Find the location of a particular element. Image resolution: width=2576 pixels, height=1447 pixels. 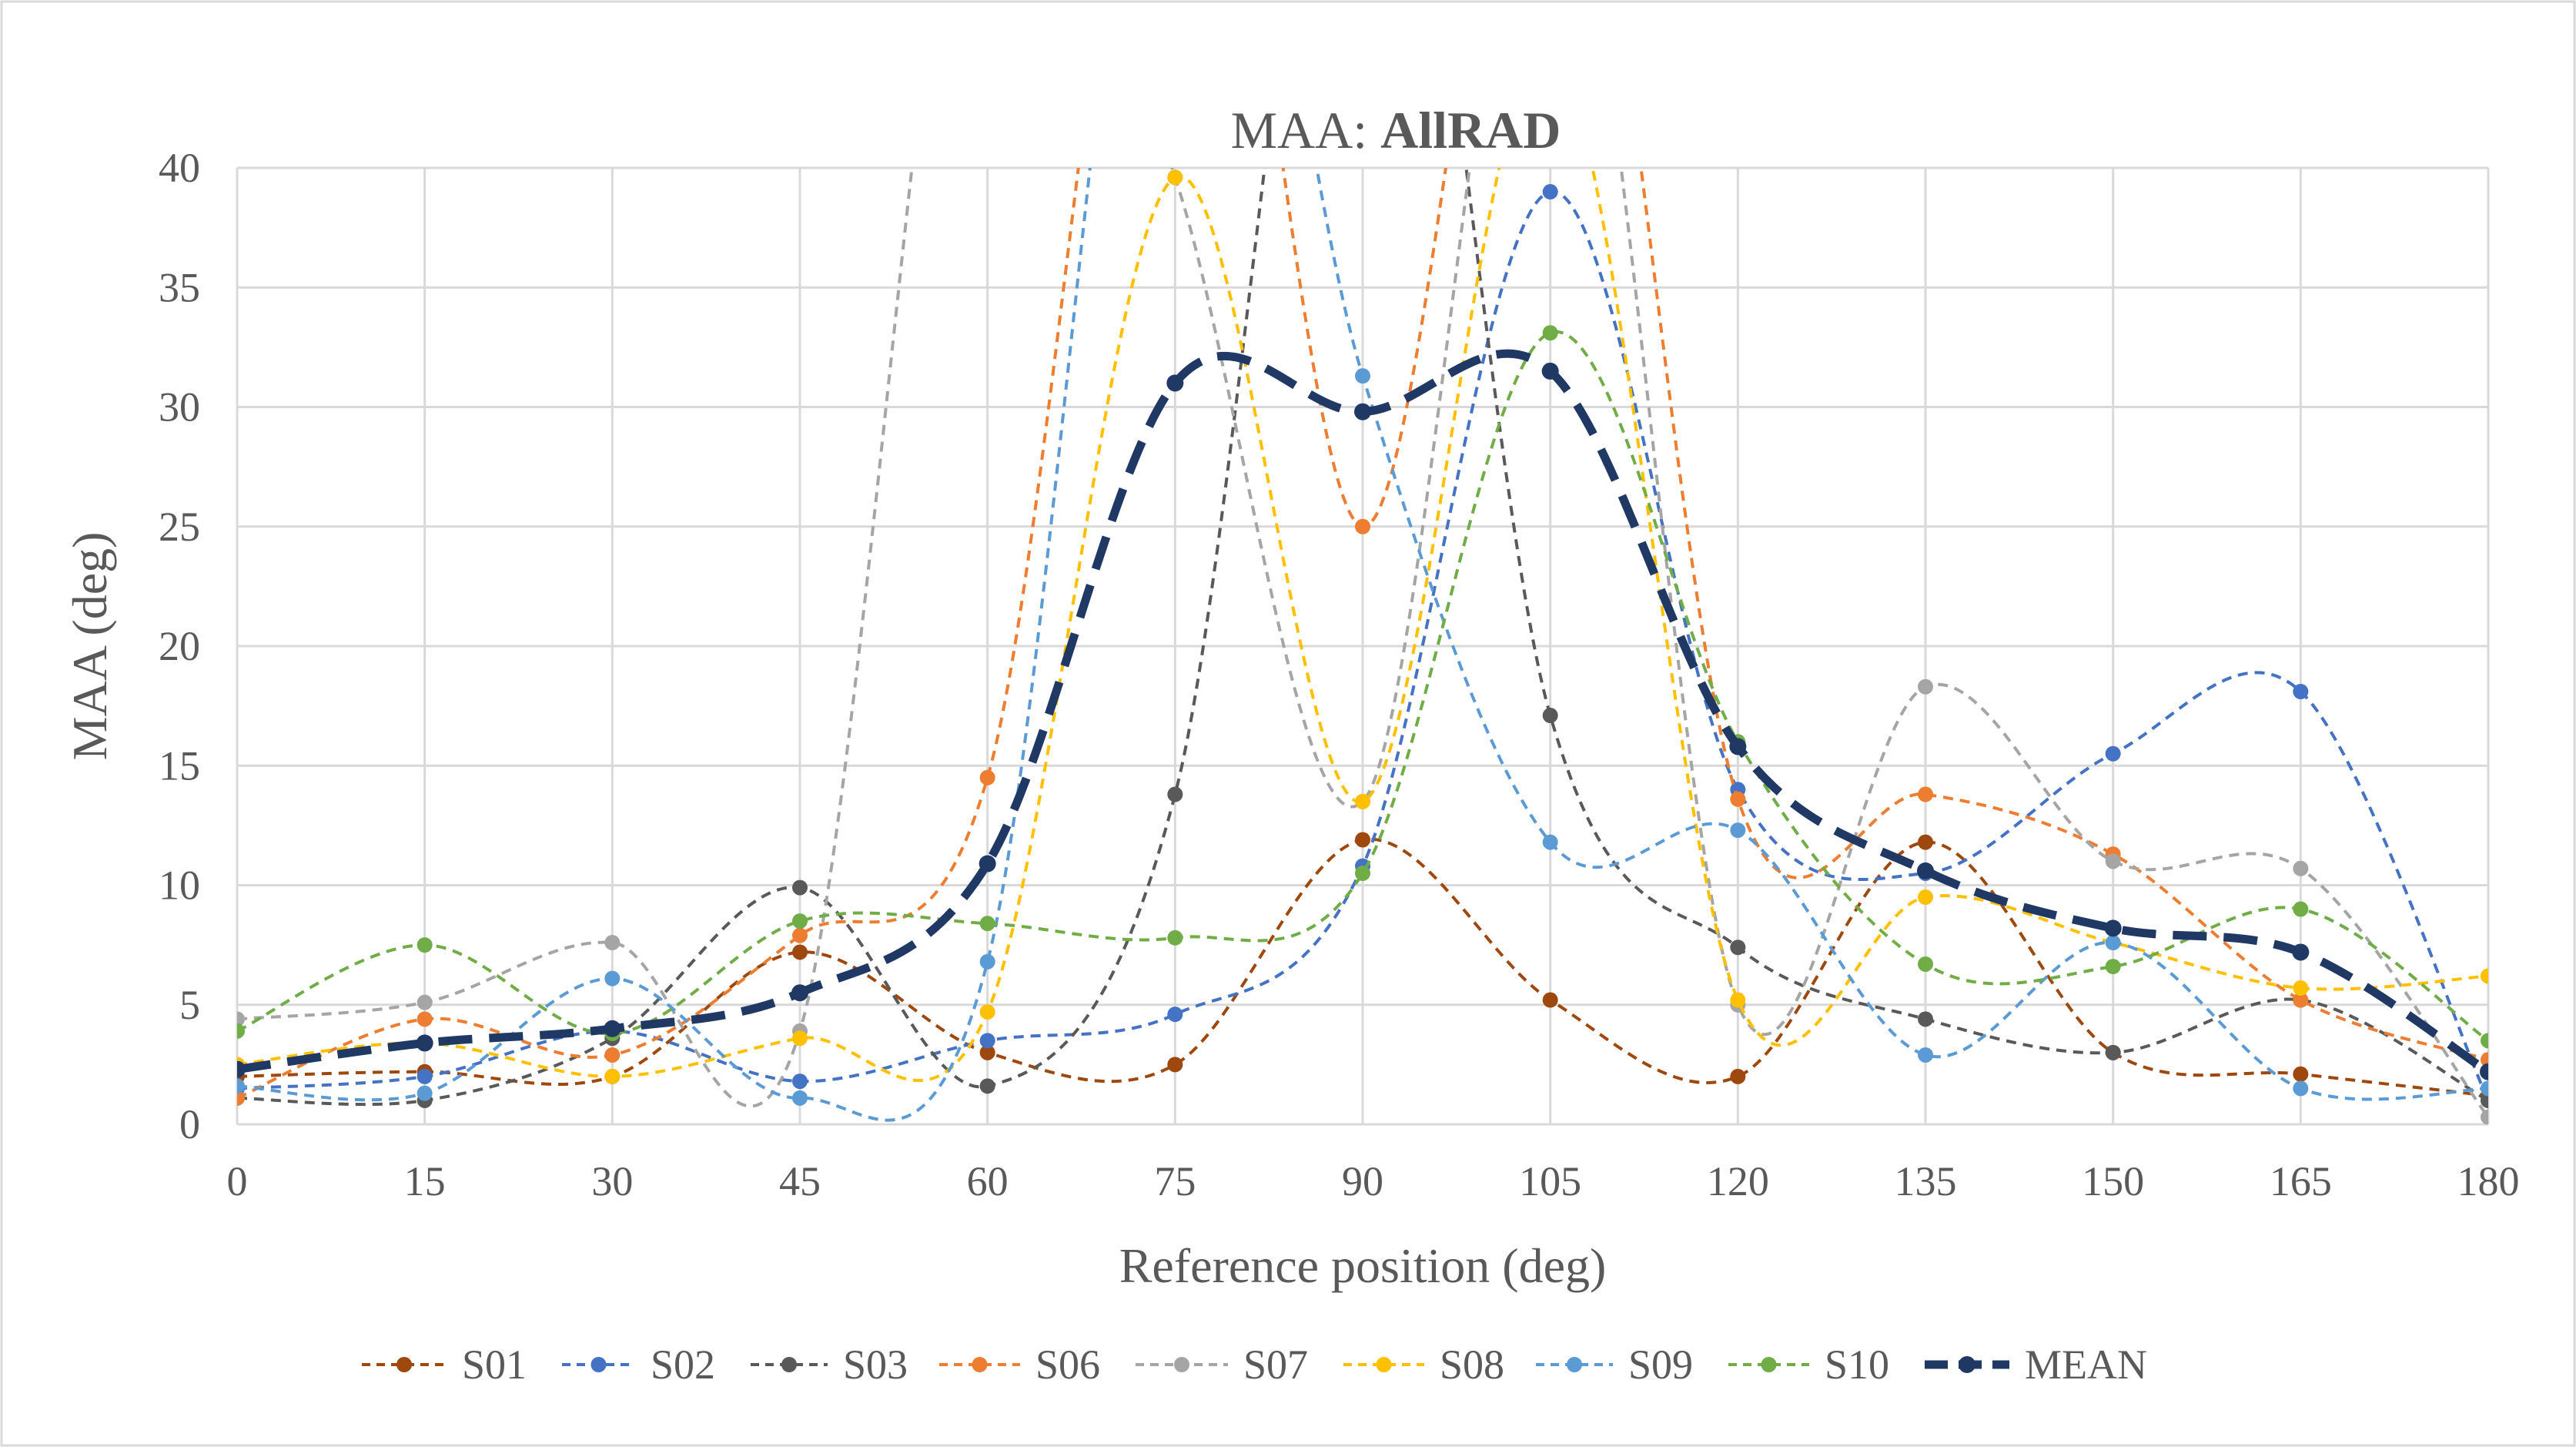

legend-marker-s01 is located at coordinates (404, 1364).